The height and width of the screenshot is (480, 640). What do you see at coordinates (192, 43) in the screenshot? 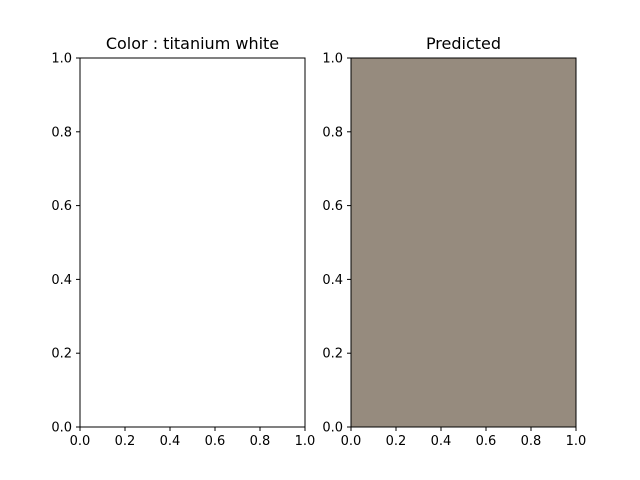
I see `chart-title-actual: Color : titanium white` at bounding box center [192, 43].